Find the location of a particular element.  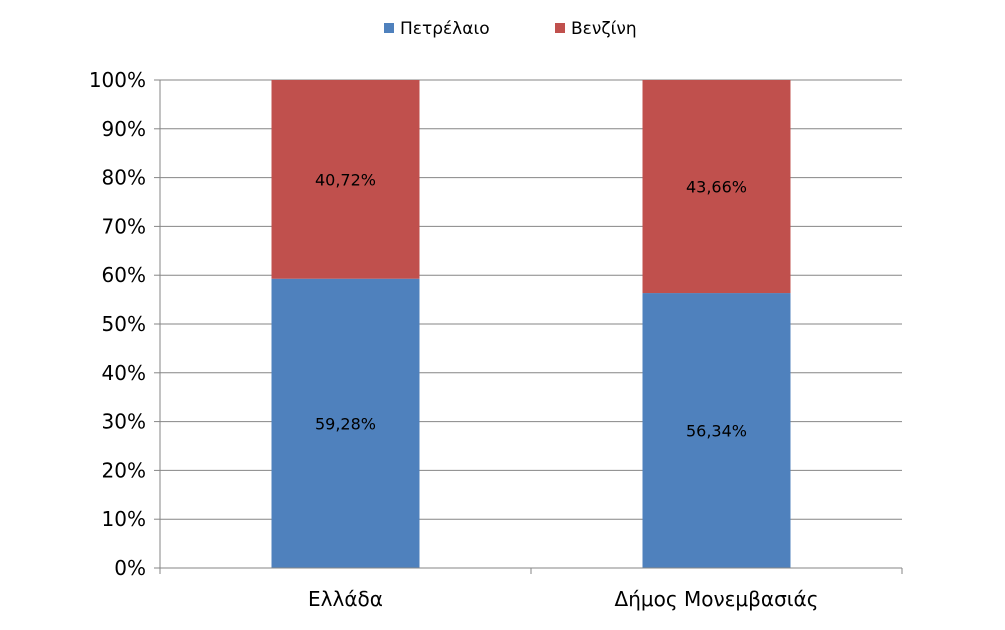

data-label: 56,34% is located at coordinates (716, 431).